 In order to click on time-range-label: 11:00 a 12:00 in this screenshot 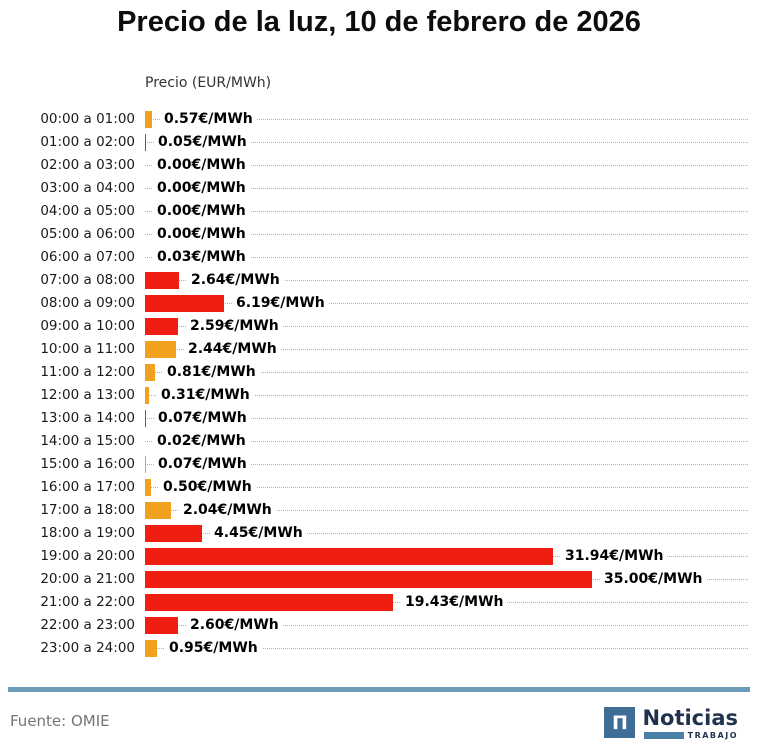, I will do `click(87, 372)`.